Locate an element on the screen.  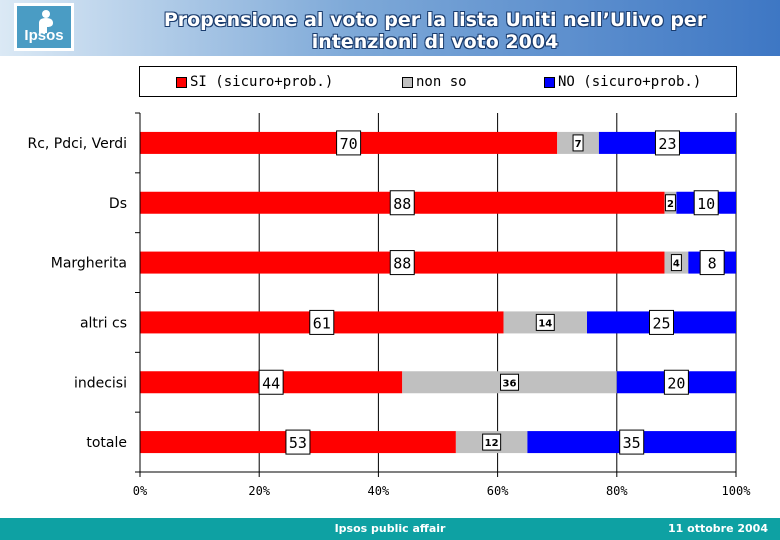
logo-text: Ipsos is located at coordinates (44, 35).